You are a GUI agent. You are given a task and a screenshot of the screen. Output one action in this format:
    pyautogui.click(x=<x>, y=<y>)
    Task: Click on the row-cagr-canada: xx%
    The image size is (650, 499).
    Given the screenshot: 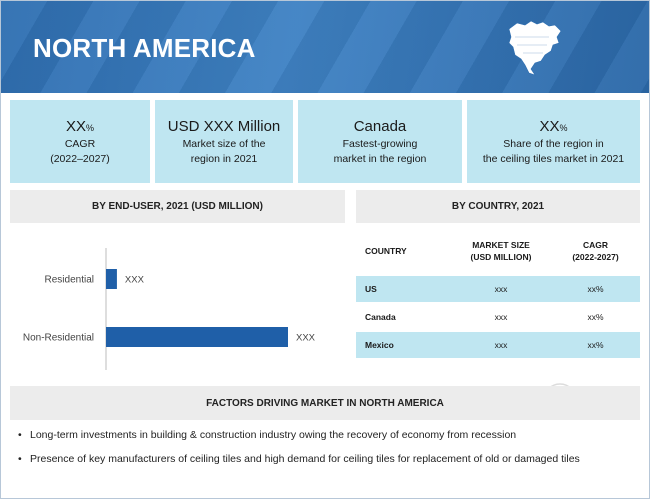 What is the action you would take?
    pyautogui.click(x=595, y=317)
    